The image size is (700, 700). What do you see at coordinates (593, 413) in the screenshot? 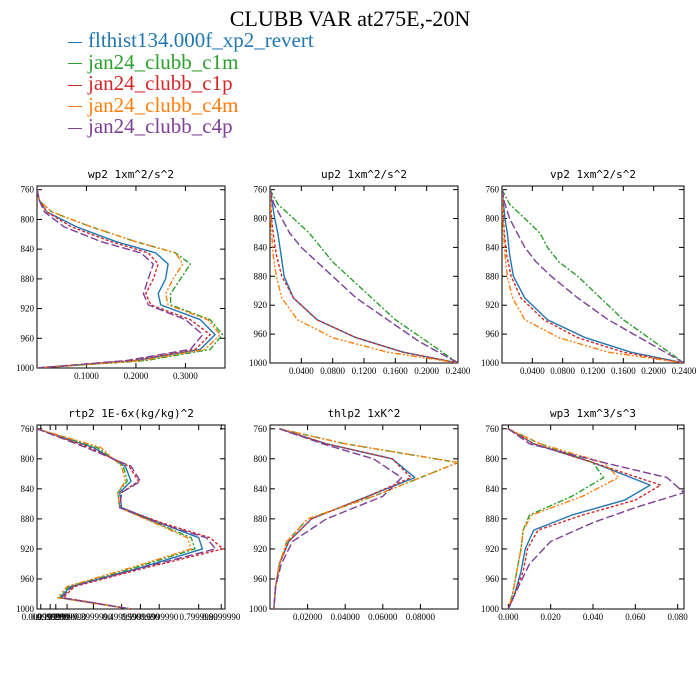
I see `panel-title: wp3 1xm^3/s^3` at bounding box center [593, 413].